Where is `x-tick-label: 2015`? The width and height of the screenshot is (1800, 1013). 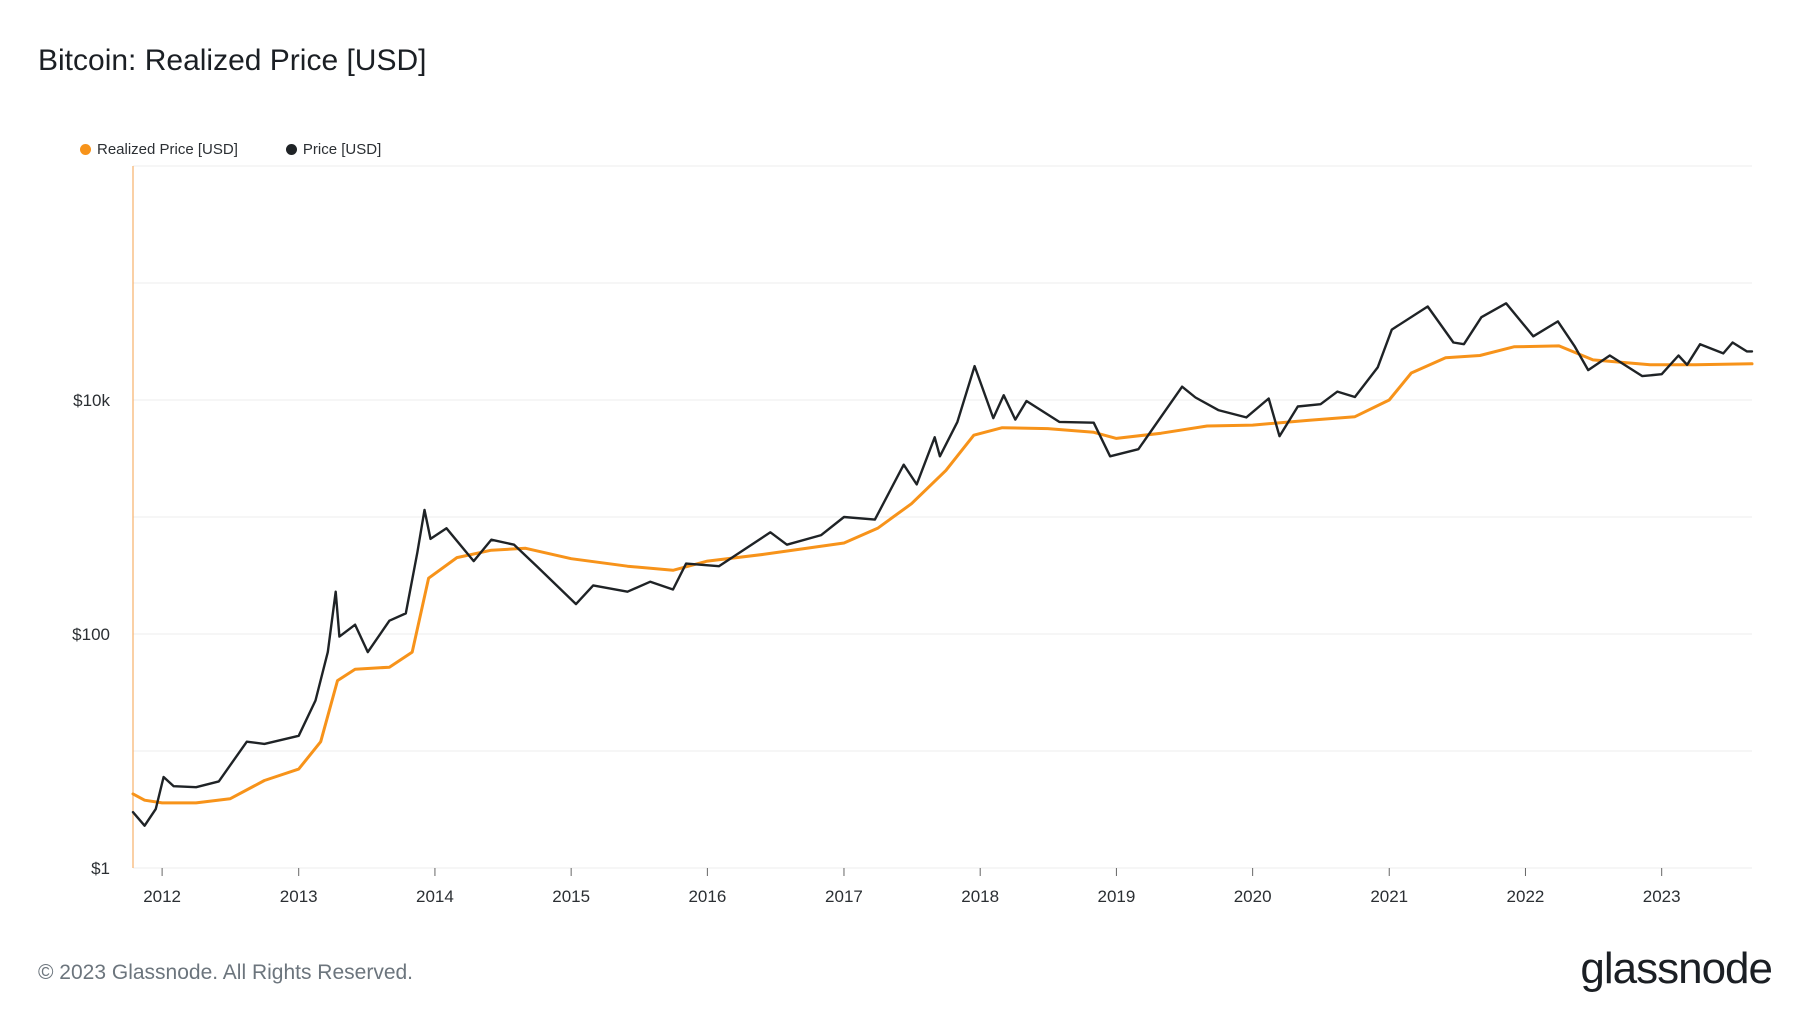 x-tick-label: 2015 is located at coordinates (571, 896).